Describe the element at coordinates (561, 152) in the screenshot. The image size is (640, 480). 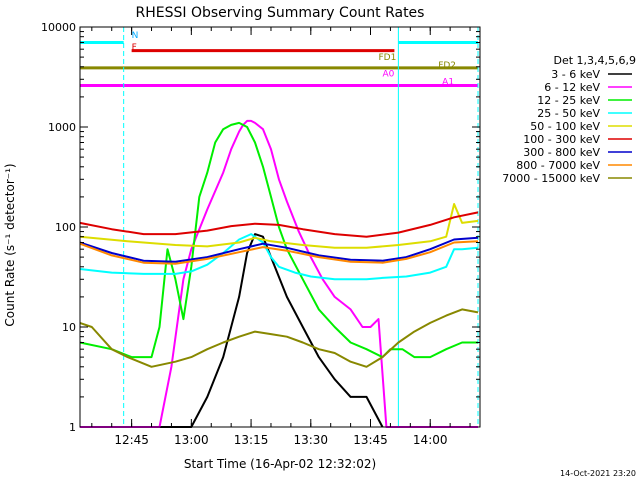
I see `legend-label-300-800: 300 - 800 keV` at that location.